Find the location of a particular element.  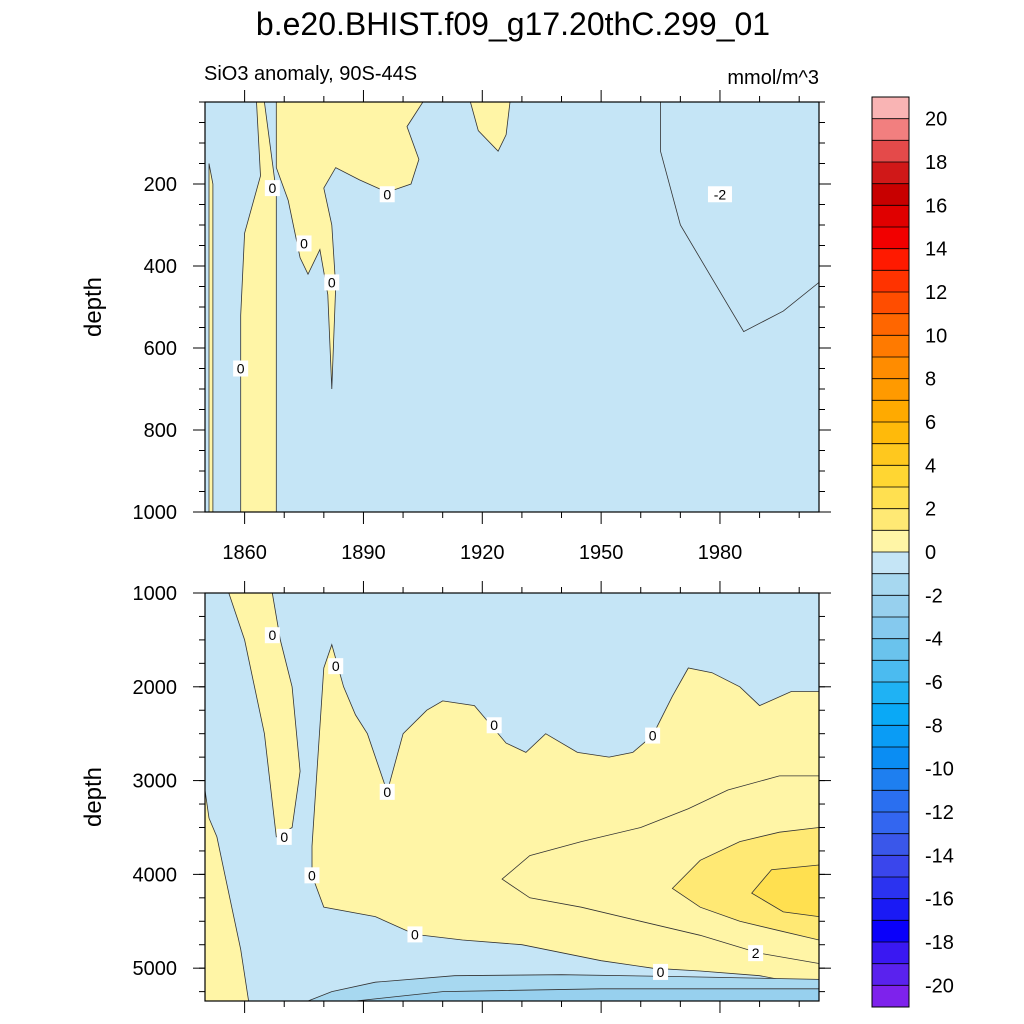

y-tick-label: 600 is located at coordinates (160, 349).